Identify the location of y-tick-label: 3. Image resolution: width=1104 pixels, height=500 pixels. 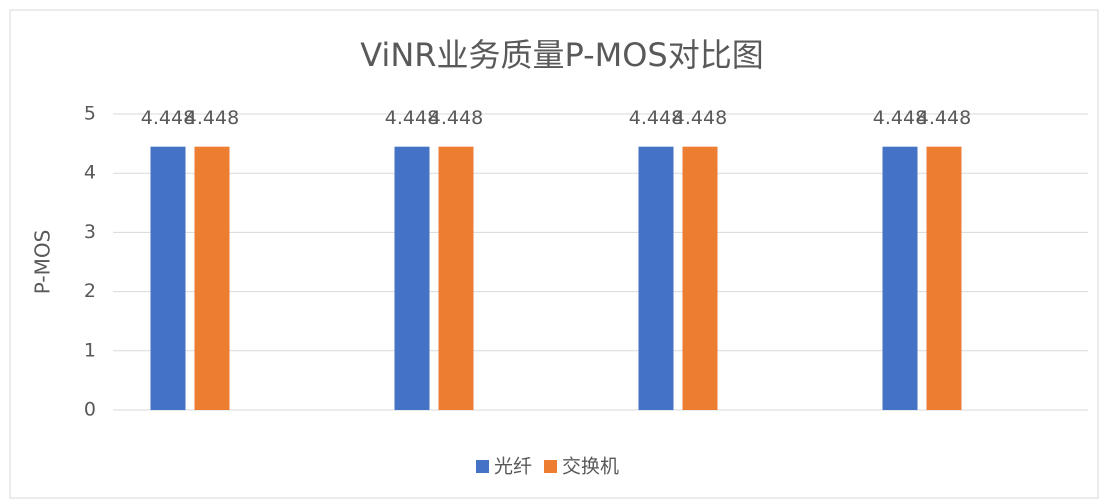
(90, 232).